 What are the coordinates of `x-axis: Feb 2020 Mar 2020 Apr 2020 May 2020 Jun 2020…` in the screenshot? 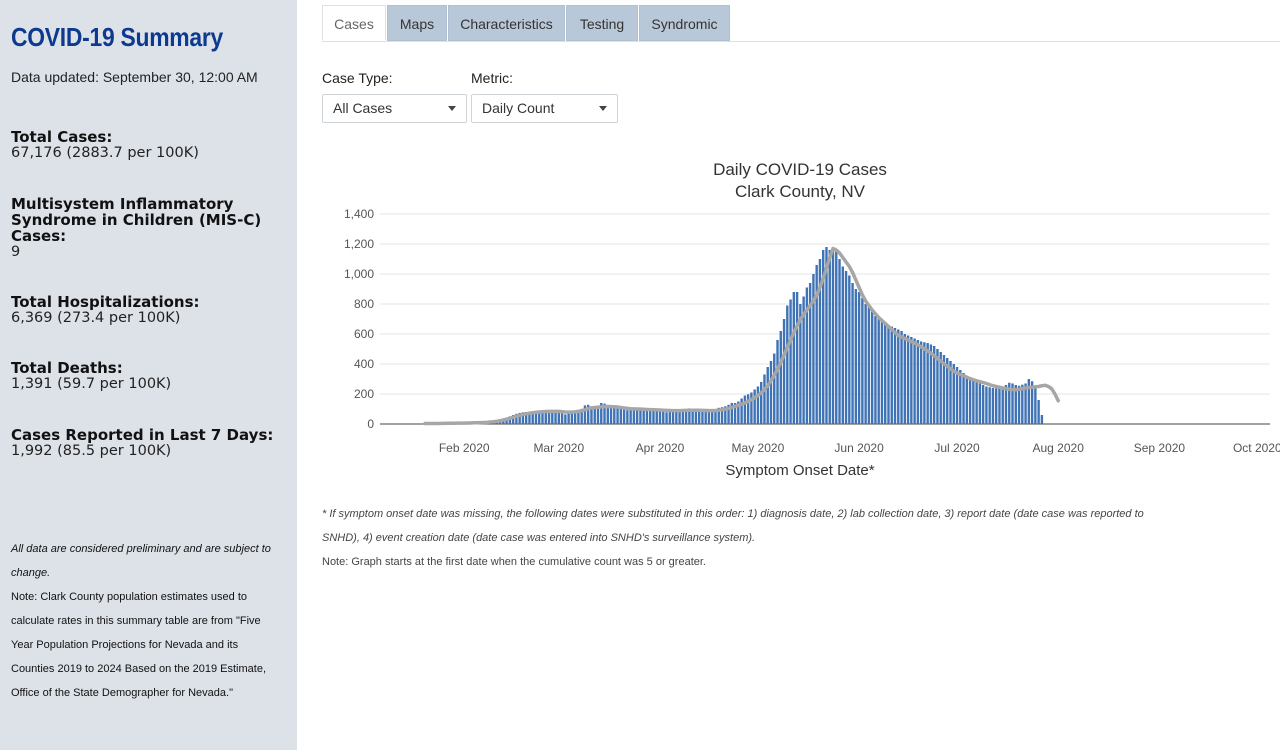 It's located at (859, 448).